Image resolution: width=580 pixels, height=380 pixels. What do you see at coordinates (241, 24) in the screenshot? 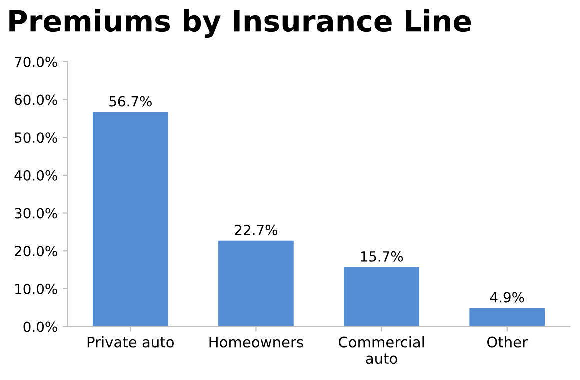
I see `chart-title: Premiums by Insurance Line` at bounding box center [241, 24].